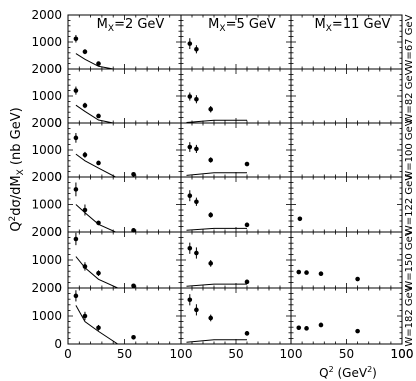 This screenshot has height=381, width=416. I want to click on row-label: W=182 GeV, so click(409, 315).